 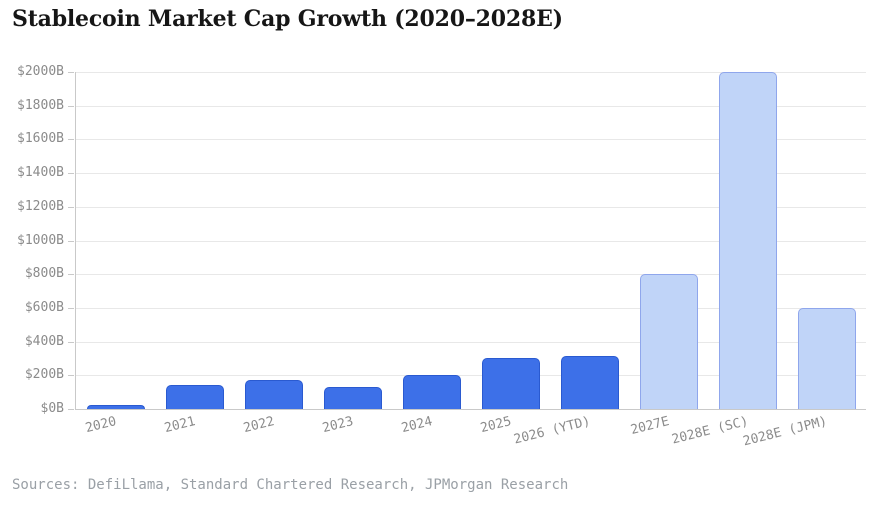 I want to click on y-axis-tick-label: $1400B, so click(x=40, y=173).